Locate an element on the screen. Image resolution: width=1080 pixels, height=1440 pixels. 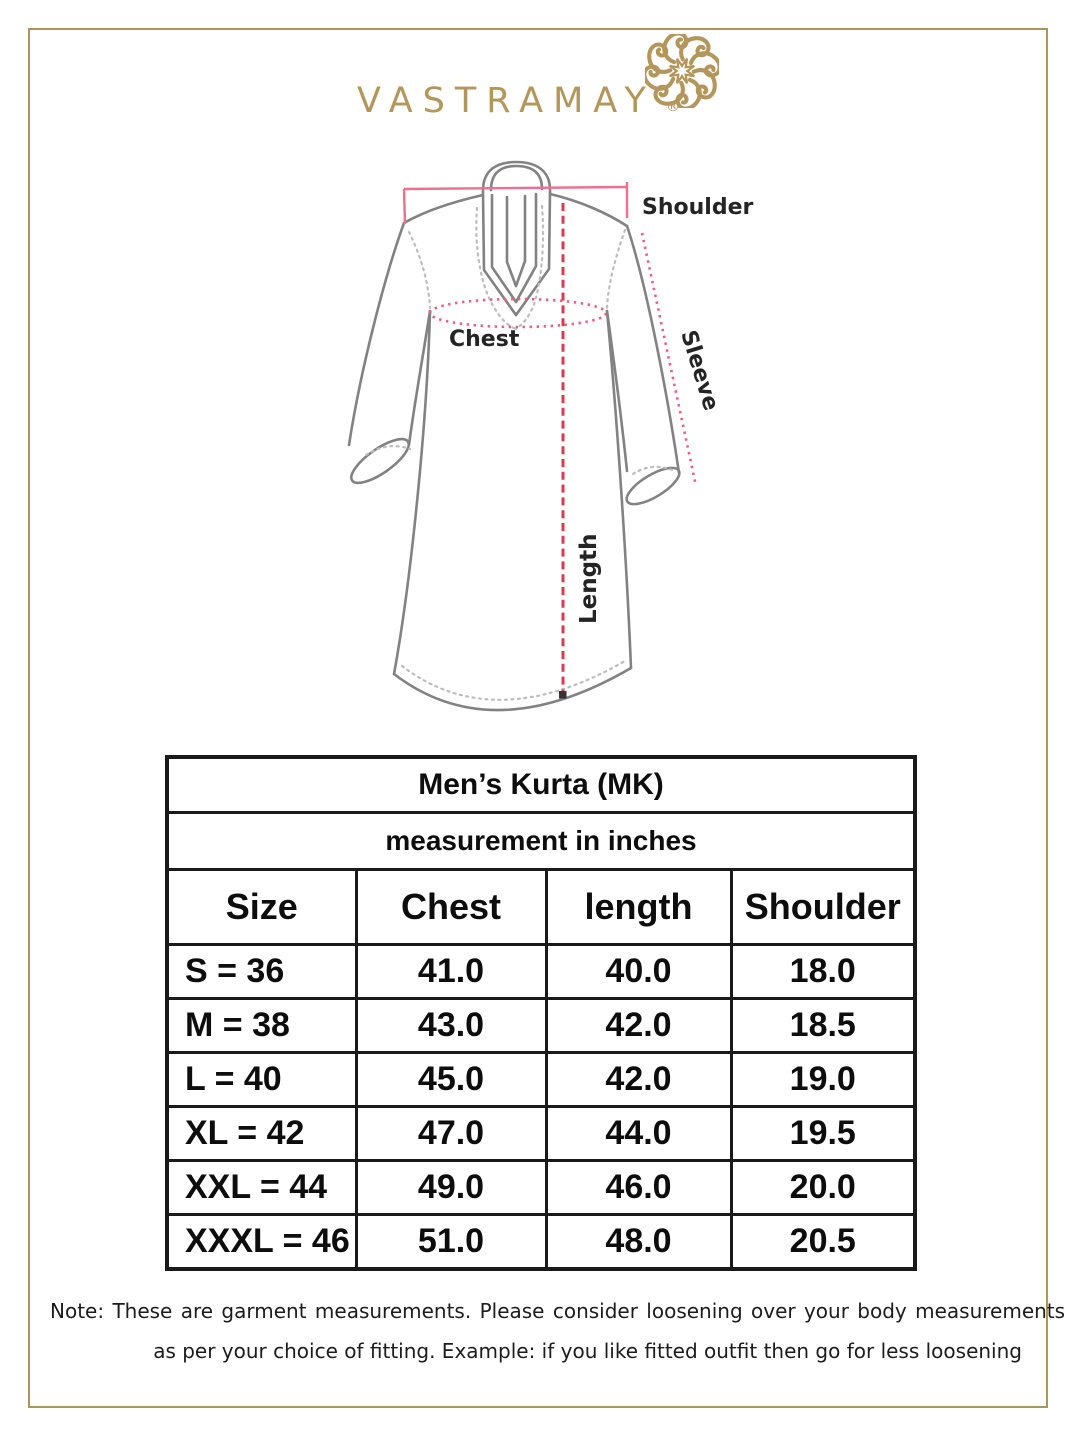
table-row: M = 38 43.0 42.0 18.5 is located at coordinates (541, 1025).